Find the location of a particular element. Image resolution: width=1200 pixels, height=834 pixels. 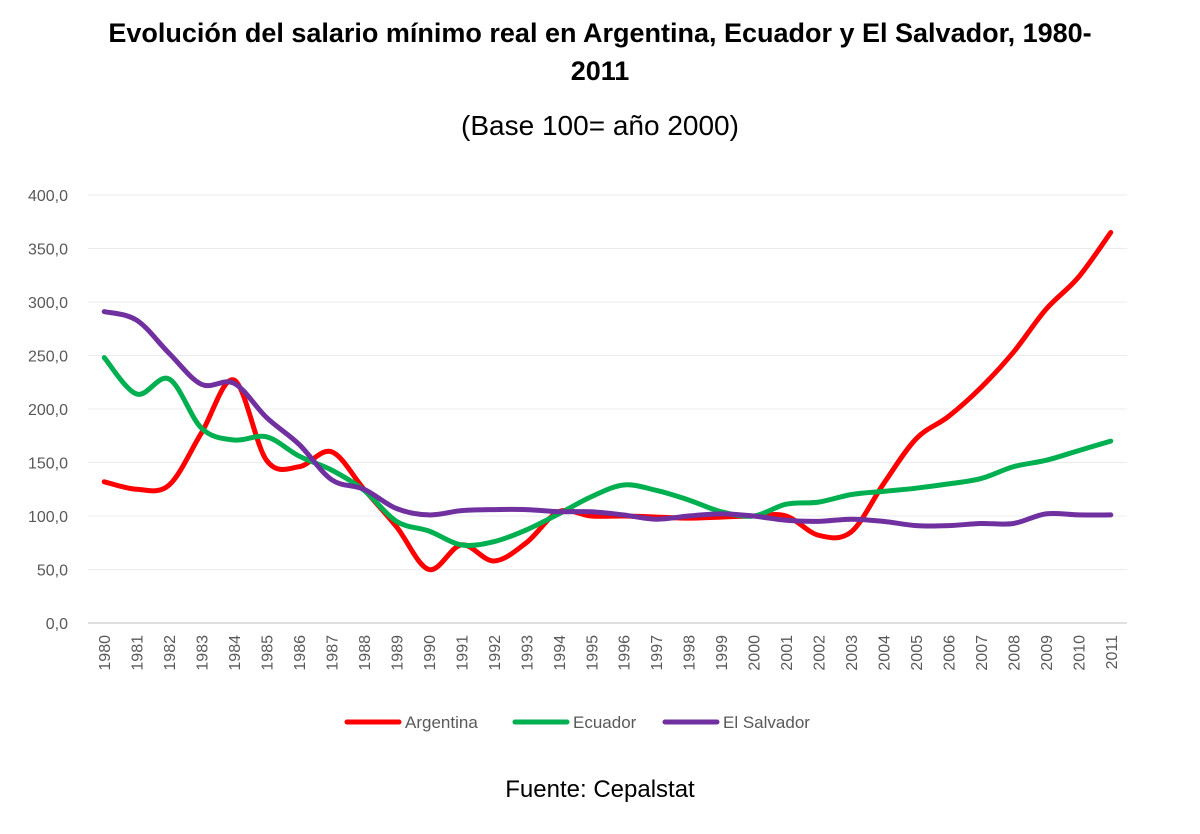

x-tick-label: 2007 is located at coordinates (982, 653).